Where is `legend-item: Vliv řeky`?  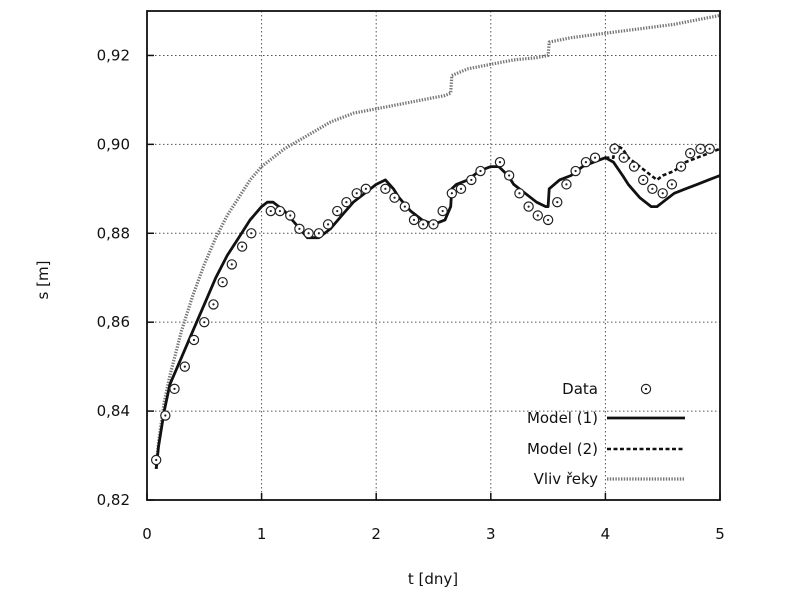
legend-item: Vliv řeky is located at coordinates (609, 479).